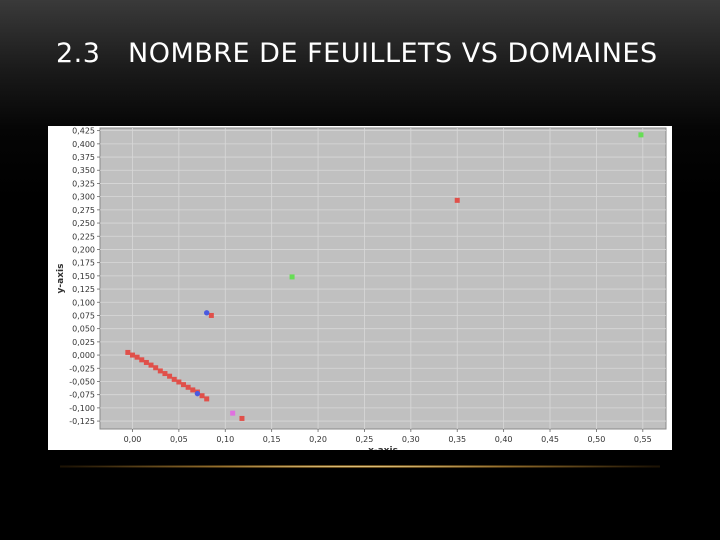 Image resolution: width=720 pixels, height=540 pixels. What do you see at coordinates (83, 302) in the screenshot?
I see `y-tick-label: 0,100` at bounding box center [83, 302].